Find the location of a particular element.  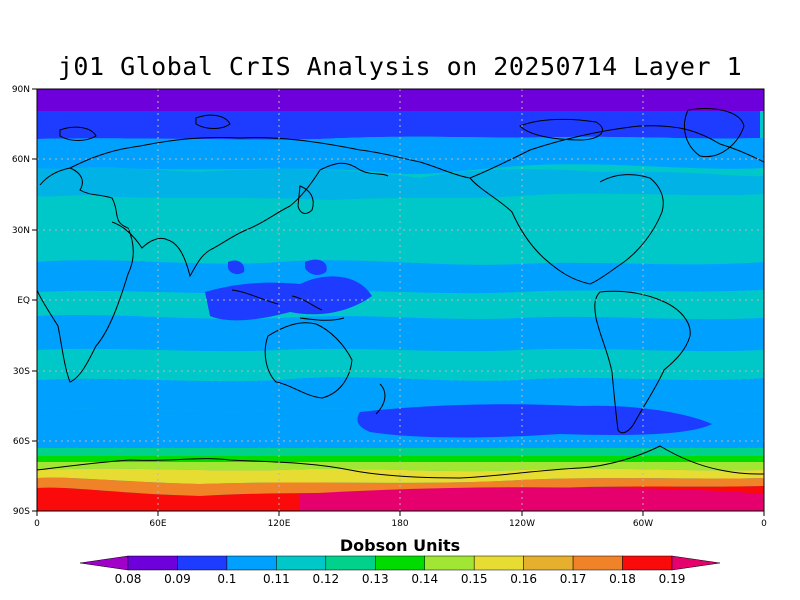

lat-label: 60S is located at coordinates (21, 442).